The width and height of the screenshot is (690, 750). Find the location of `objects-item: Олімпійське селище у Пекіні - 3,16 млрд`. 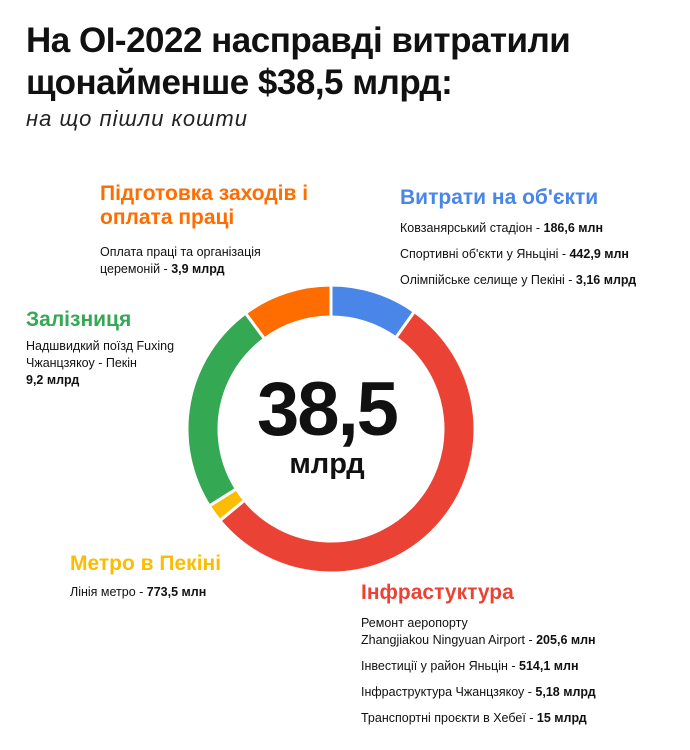

objects-item: Олімпійське селище у Пекіні - 3,16 млрд is located at coordinates (518, 280).